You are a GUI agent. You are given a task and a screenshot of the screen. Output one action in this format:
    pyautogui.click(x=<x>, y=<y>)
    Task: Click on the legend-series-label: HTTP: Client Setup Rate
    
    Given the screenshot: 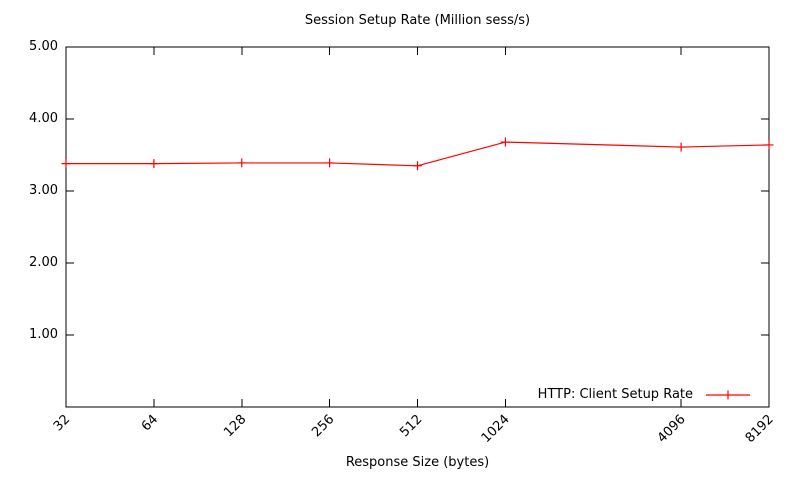 What is the action you would take?
    pyautogui.click(x=615, y=394)
    